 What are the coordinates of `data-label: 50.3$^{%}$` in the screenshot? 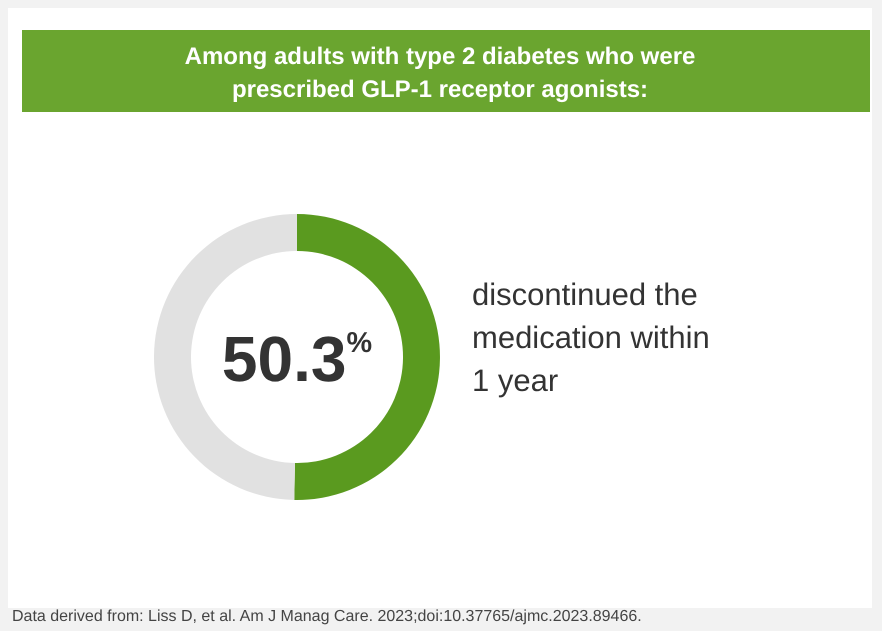 It's located at (297, 359).